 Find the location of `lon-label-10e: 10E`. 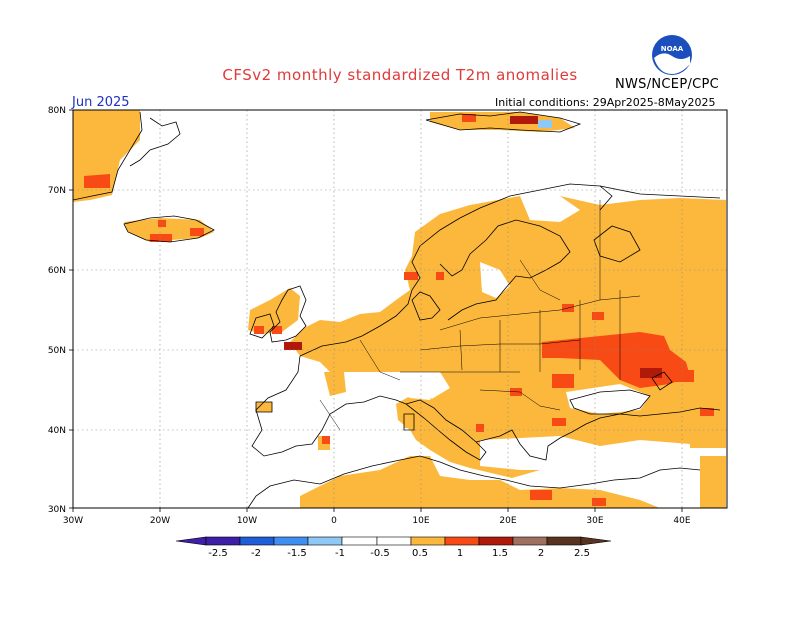

lon-label-10e: 10E is located at coordinates (420, 521).